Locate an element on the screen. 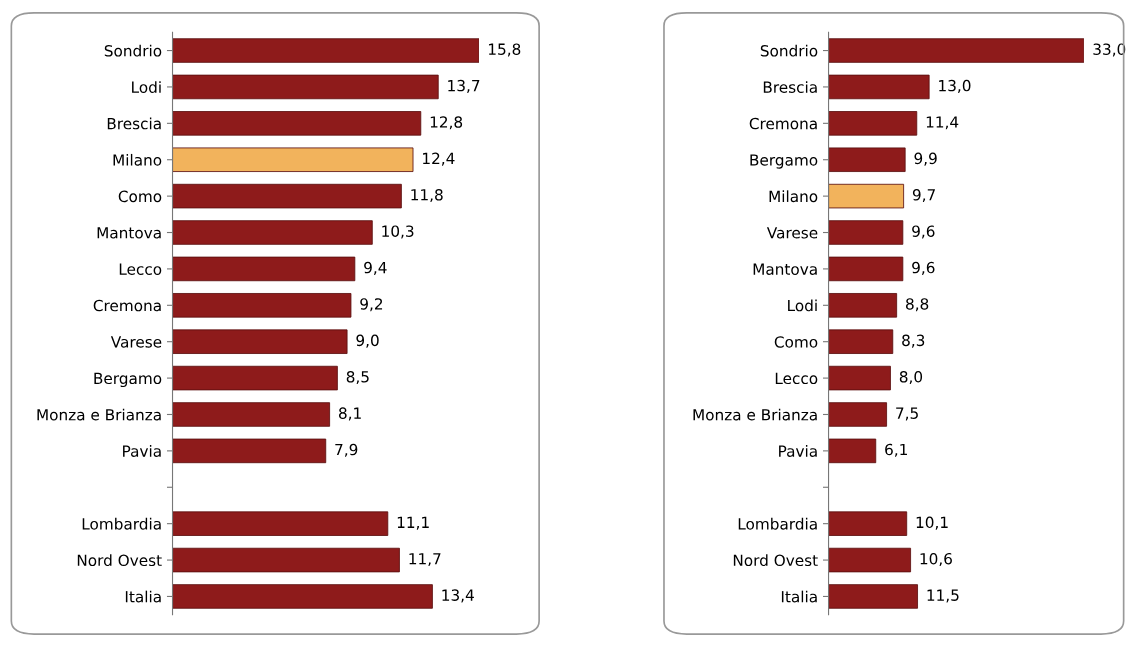 This screenshot has height=647, width=1135. data-label: 8,1 is located at coordinates (349, 414).